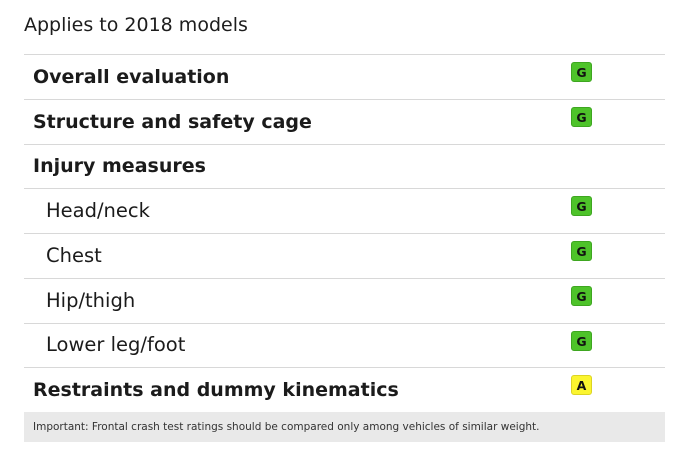 Image resolution: width=680 pixels, height=459 pixels. What do you see at coordinates (344, 77) in the screenshot?
I see `rating-row-overall-evaluation: Overall evaluation G` at bounding box center [344, 77].